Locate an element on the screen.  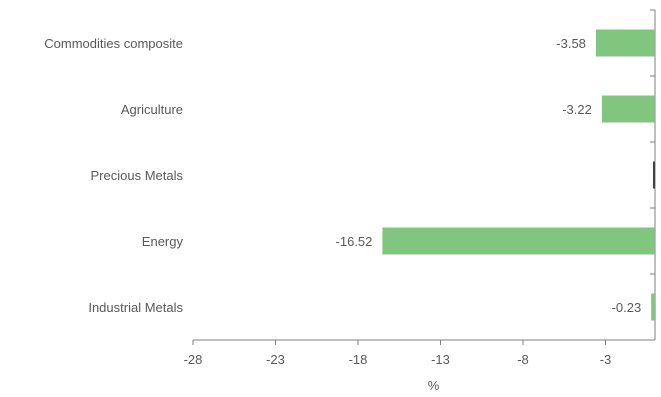
category-label: Energy is located at coordinates (163, 241).